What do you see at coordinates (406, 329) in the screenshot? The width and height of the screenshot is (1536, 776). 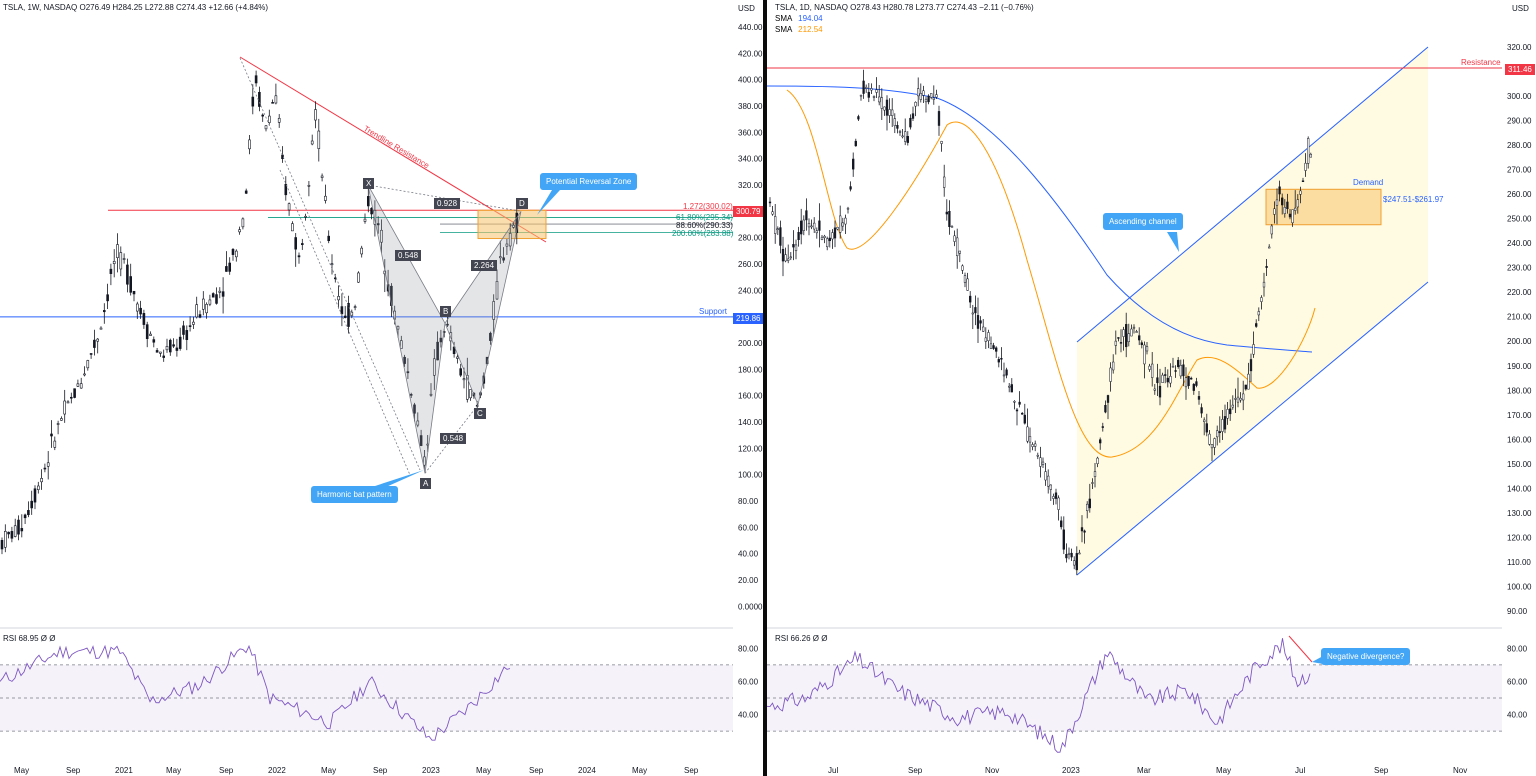 I see `harmonic-xab-triangle` at bounding box center [406, 329].